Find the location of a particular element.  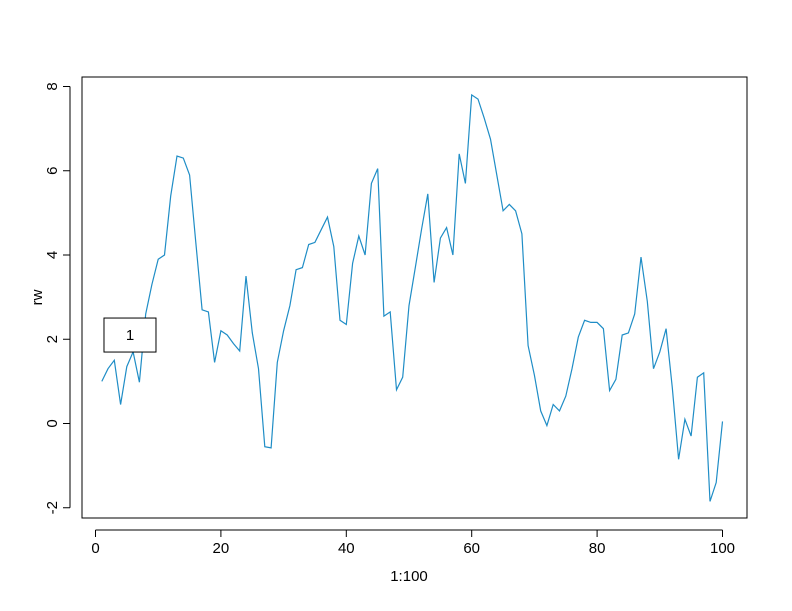

y-tick-label: 0 is located at coordinates (52, 423).